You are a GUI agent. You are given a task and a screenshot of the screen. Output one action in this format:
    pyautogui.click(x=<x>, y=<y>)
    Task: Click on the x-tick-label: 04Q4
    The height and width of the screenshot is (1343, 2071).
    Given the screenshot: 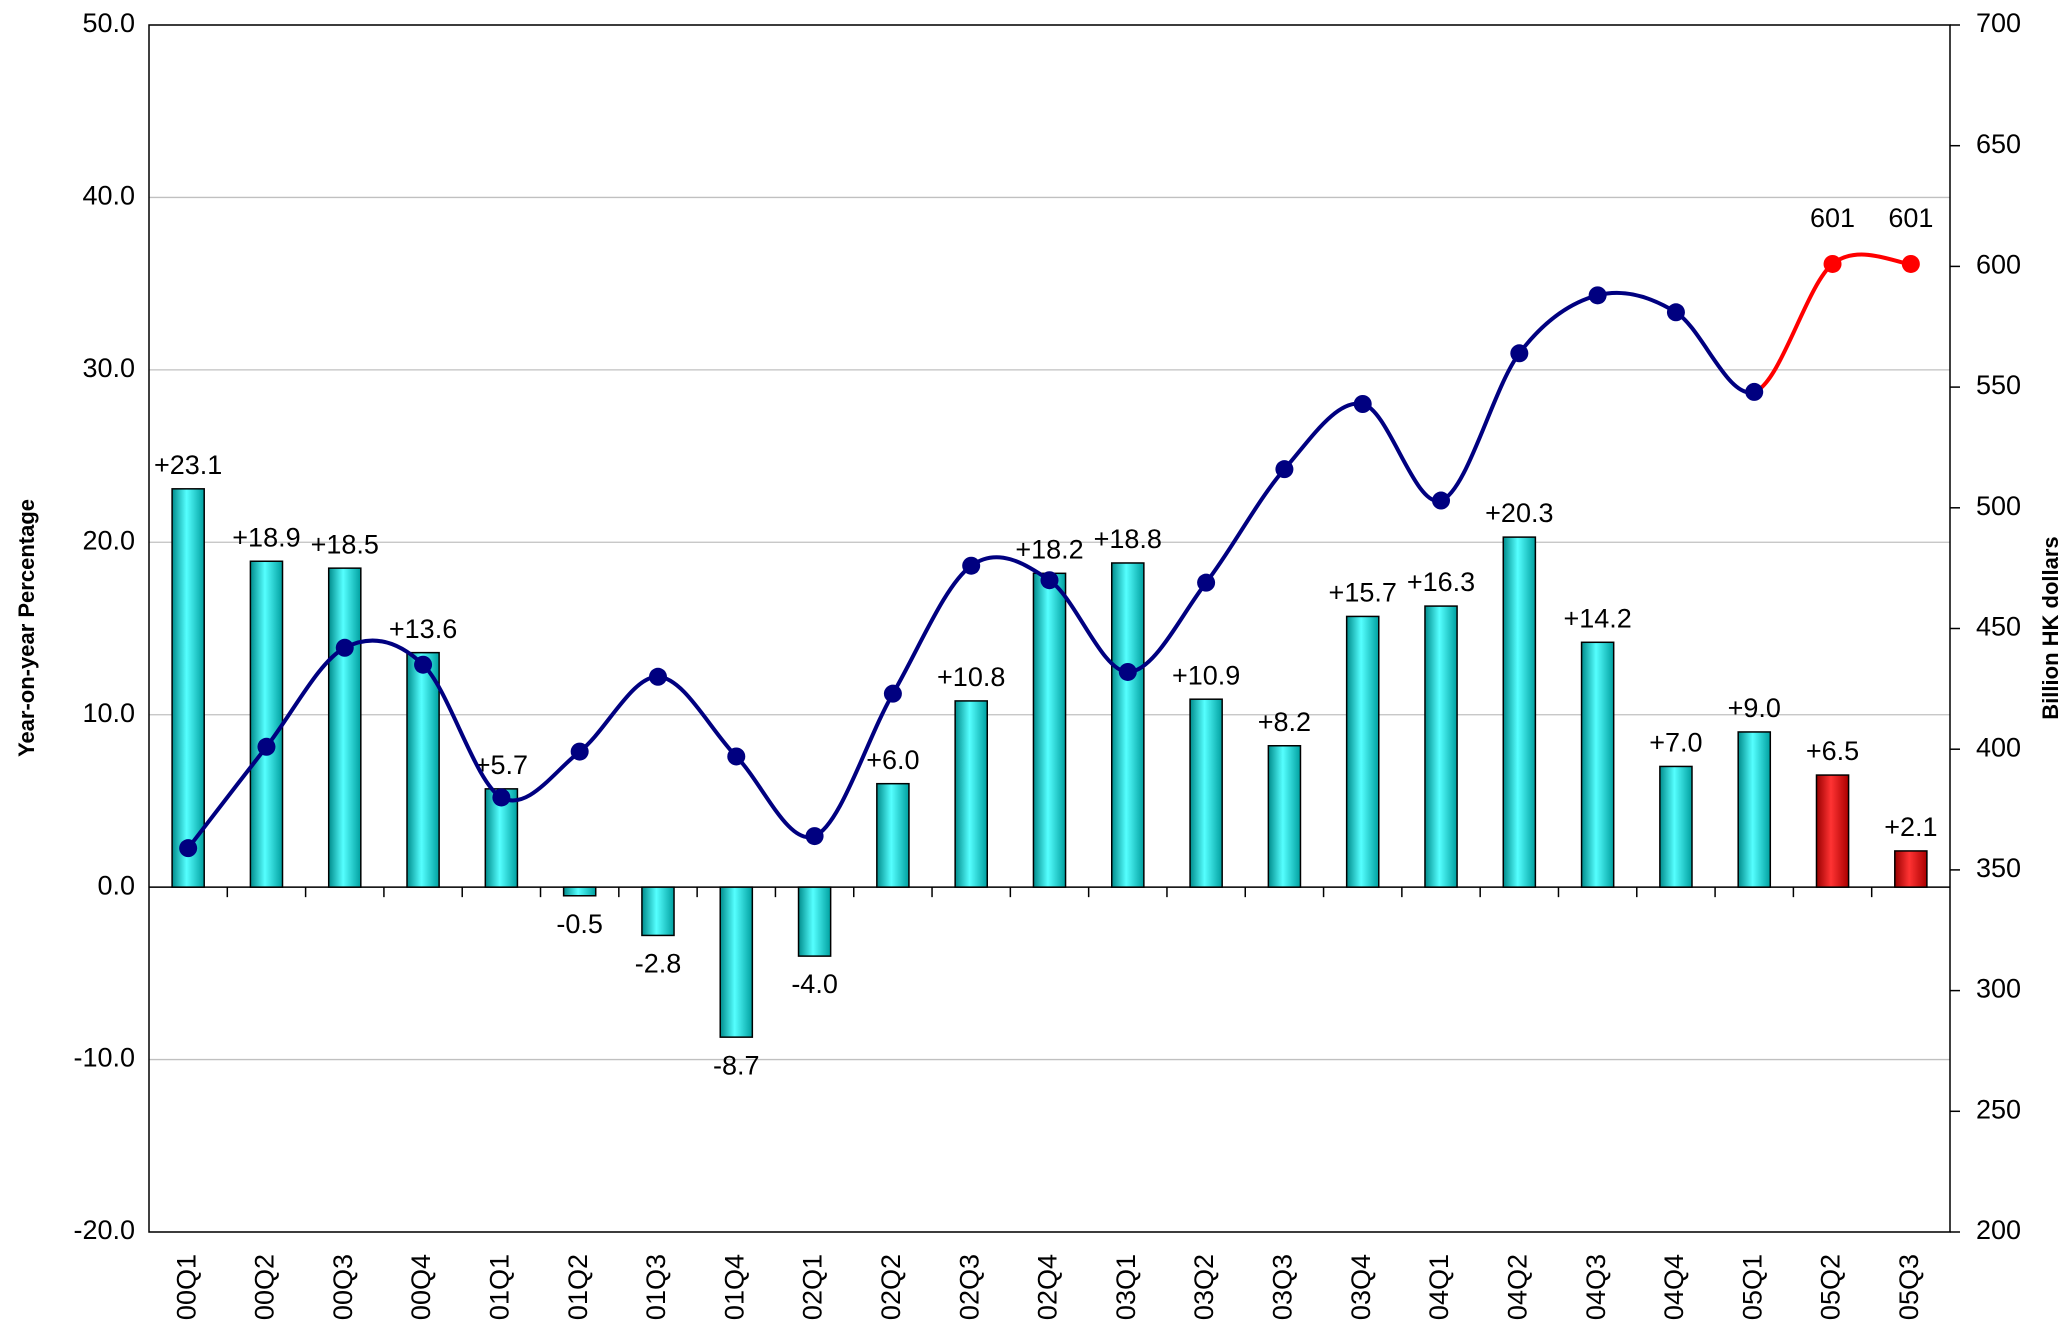 What is the action you would take?
    pyautogui.click(x=1674, y=1287)
    